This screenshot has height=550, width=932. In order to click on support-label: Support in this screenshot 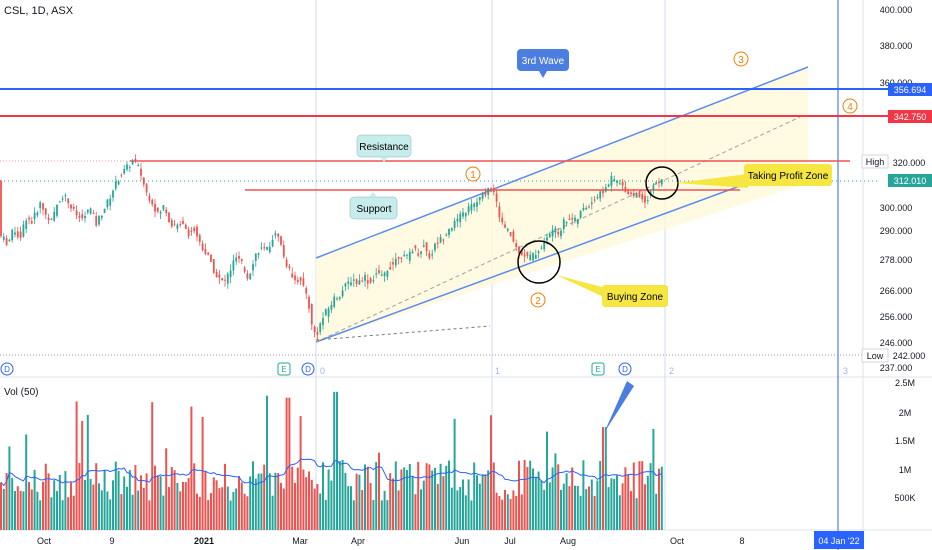, I will do `click(373, 209)`.